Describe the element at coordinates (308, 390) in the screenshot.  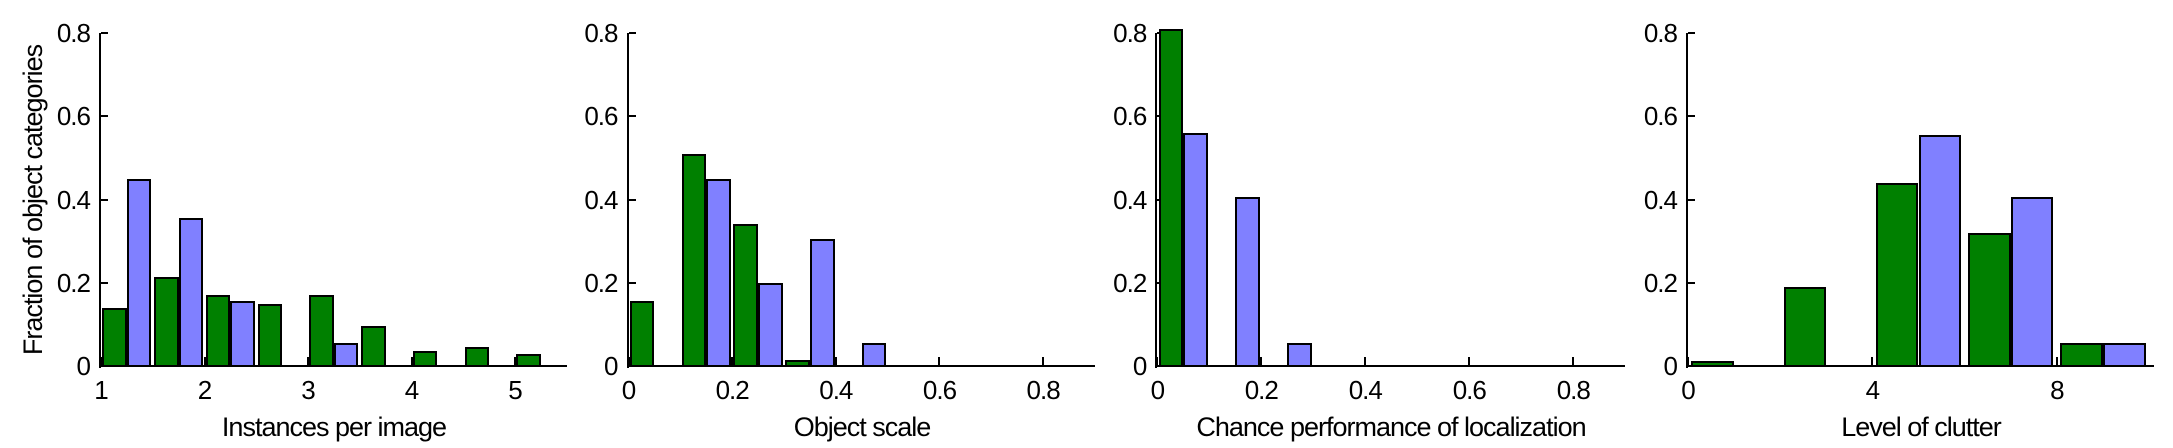
I see `x-tick-label: 3` at that location.